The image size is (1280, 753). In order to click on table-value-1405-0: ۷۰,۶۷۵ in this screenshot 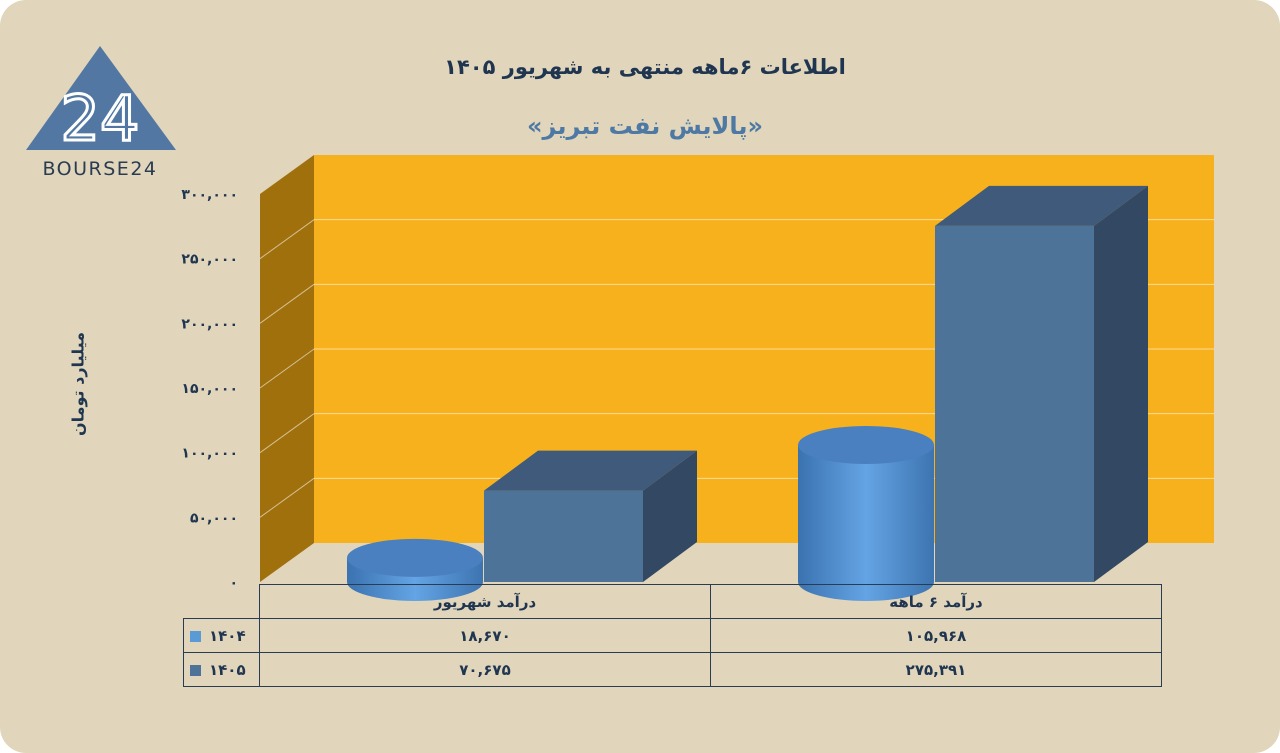, I will do `click(485, 669)`.